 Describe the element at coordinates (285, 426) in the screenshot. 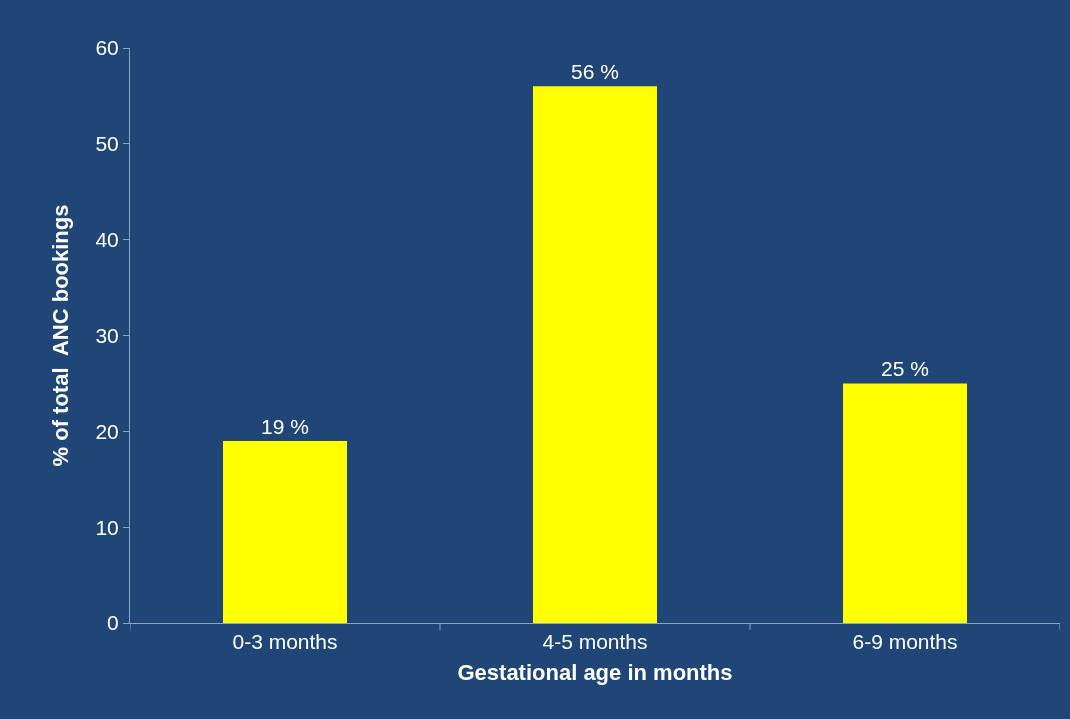

I see `data-label: 19 %` at that location.